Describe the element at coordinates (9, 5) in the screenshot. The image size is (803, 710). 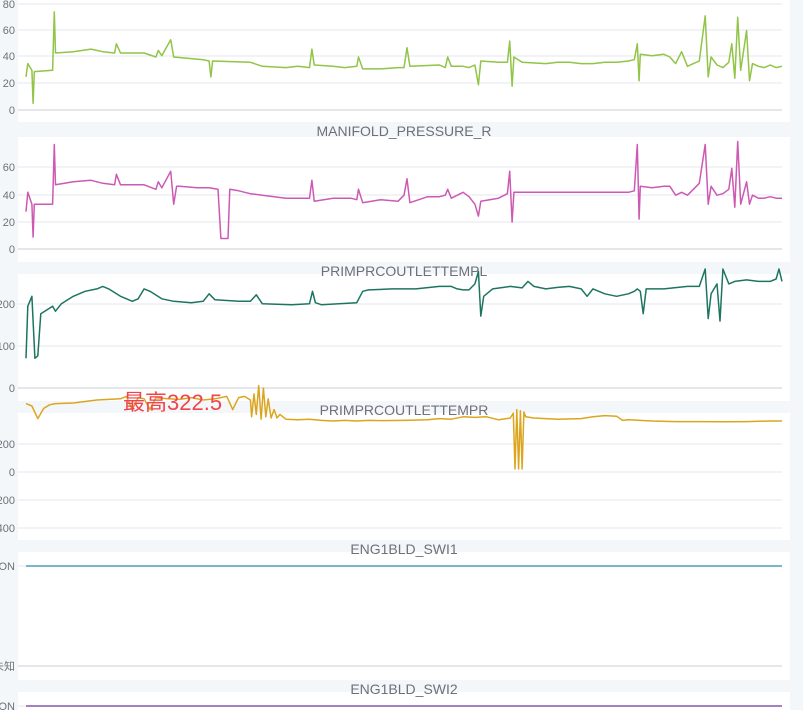
I see `y-tick-label: 80` at that location.